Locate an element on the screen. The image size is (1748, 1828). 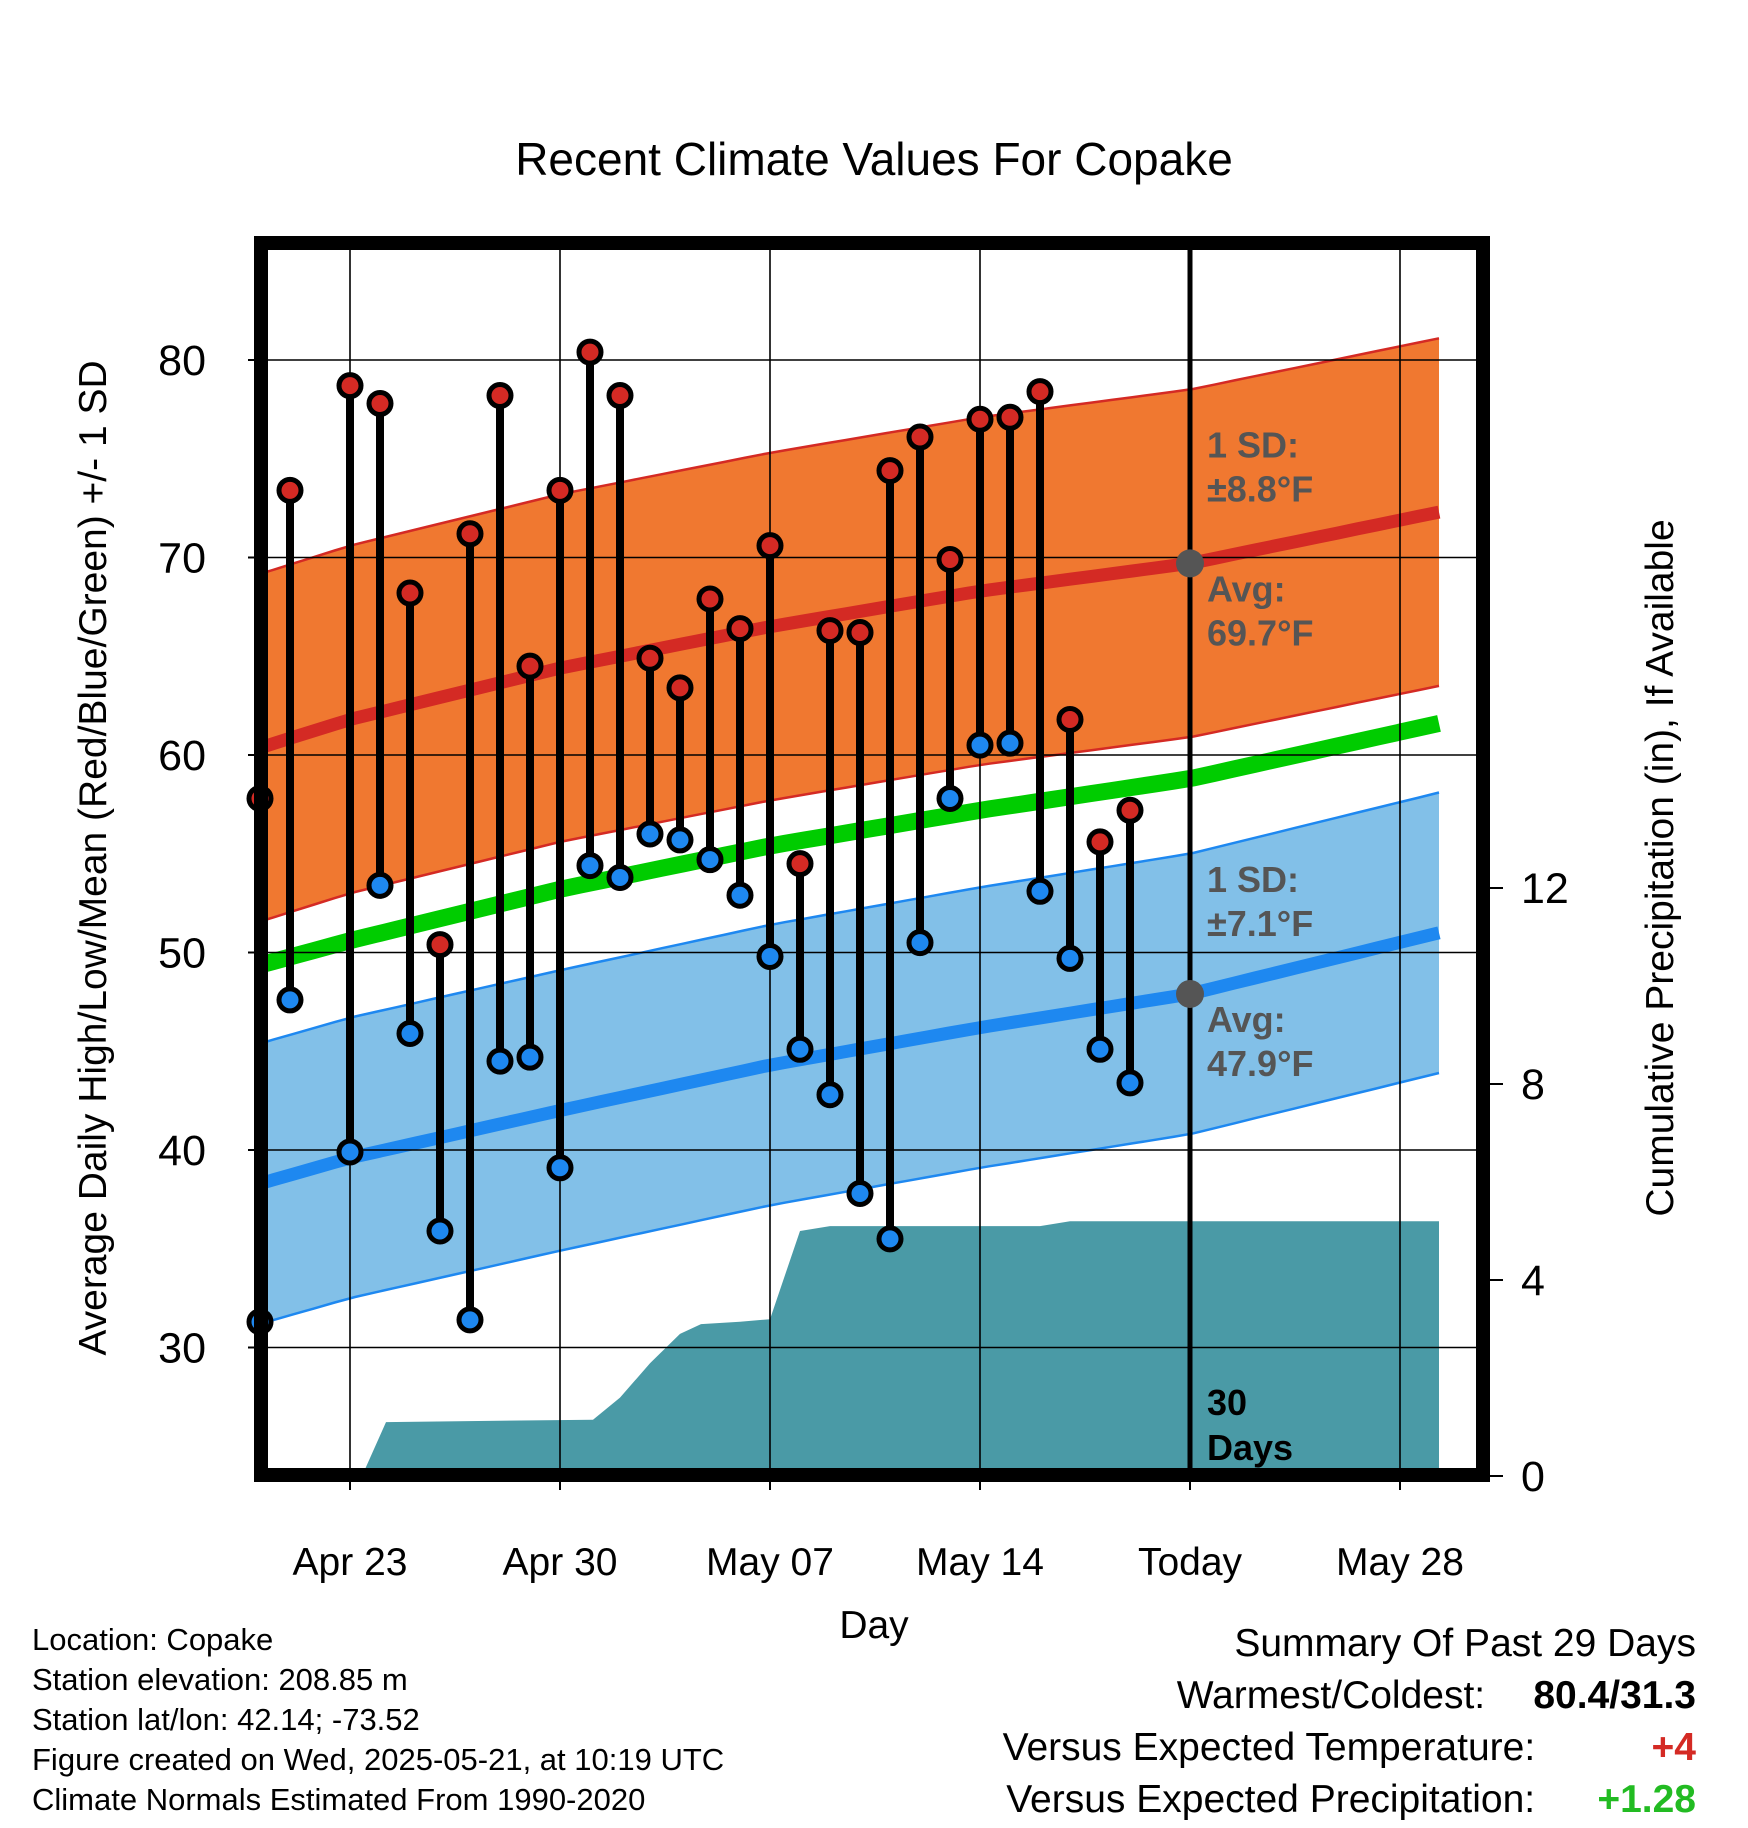
x-tick-label: May 14 is located at coordinates (980, 1562).